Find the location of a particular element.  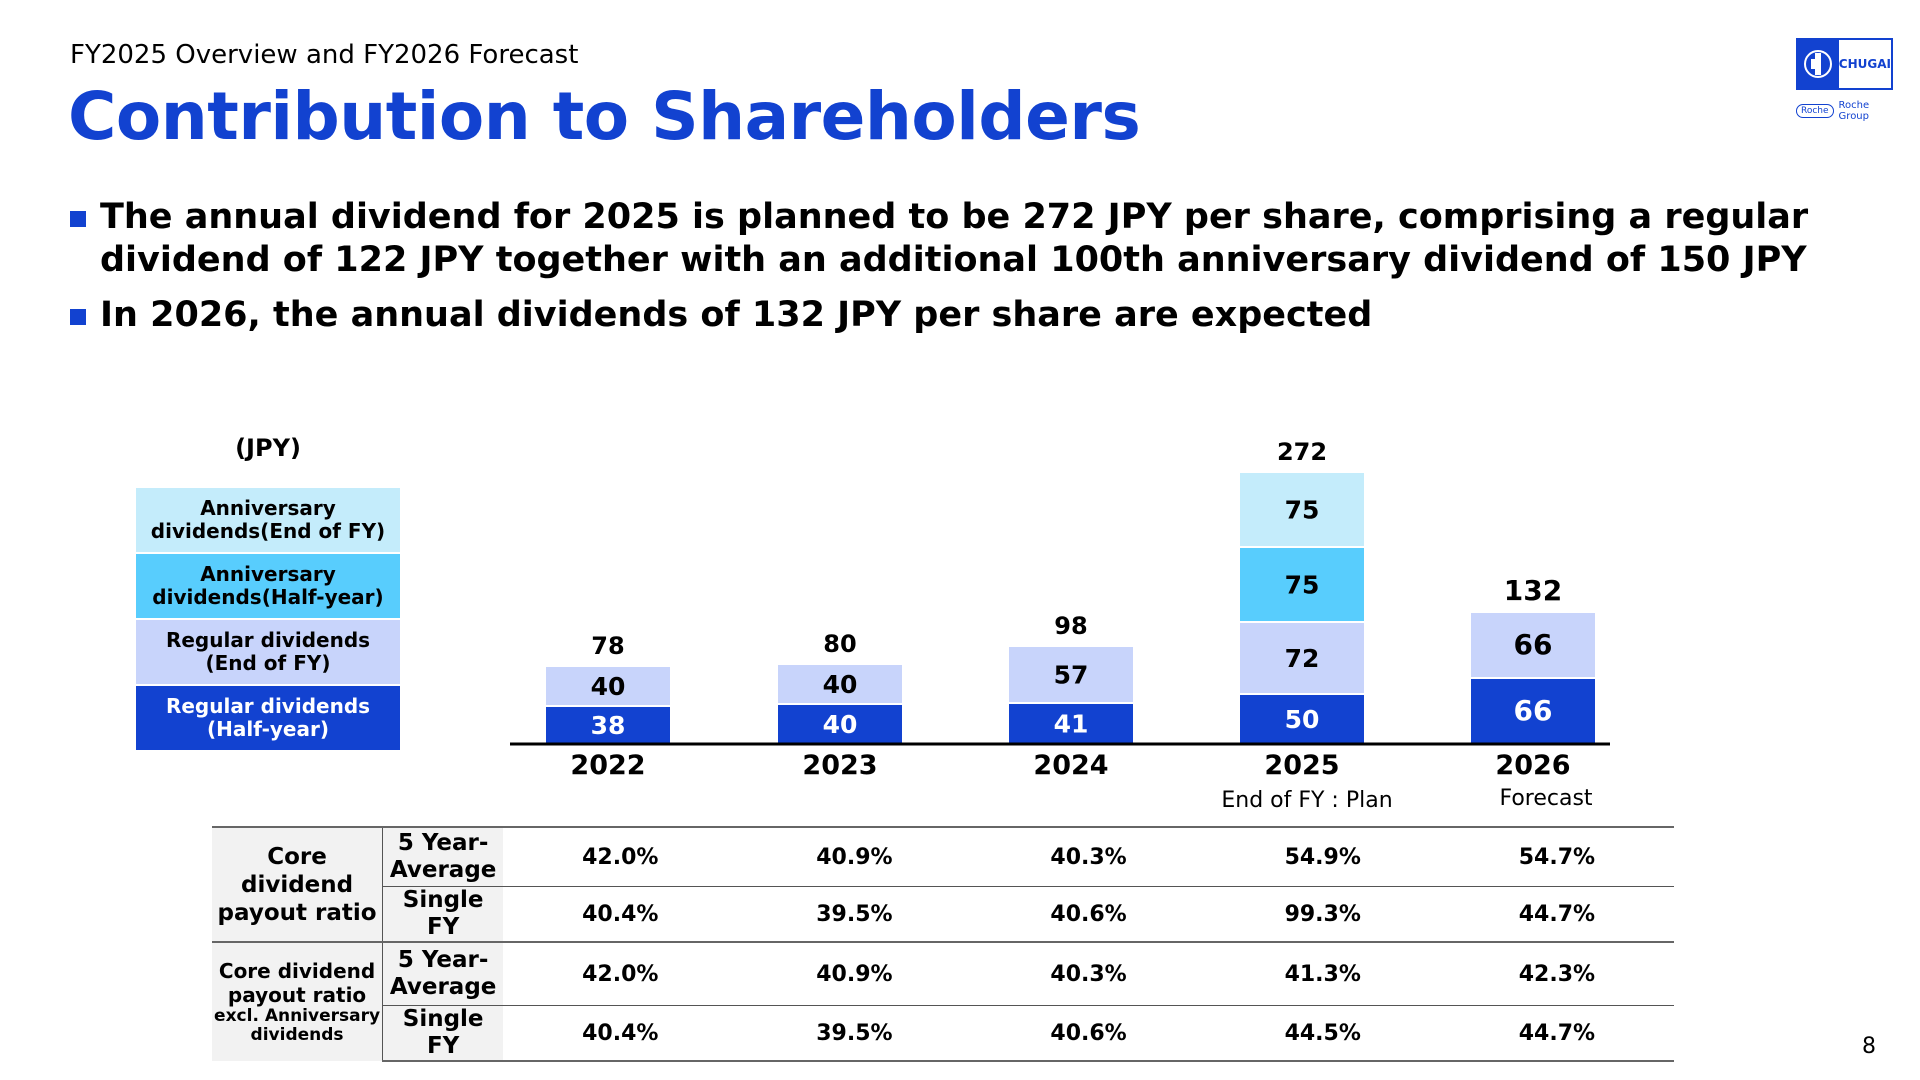

table-cell: 42.3% is located at coordinates (1556, 973).